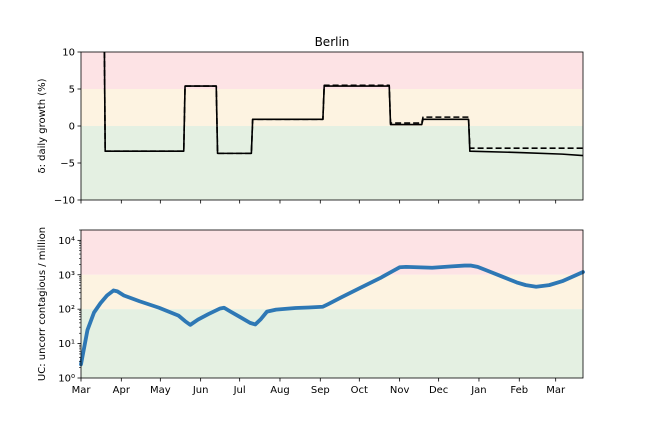 This screenshot has height=436, width=648. I want to click on top-panel-y-tick-label: 0, so click(72, 127).